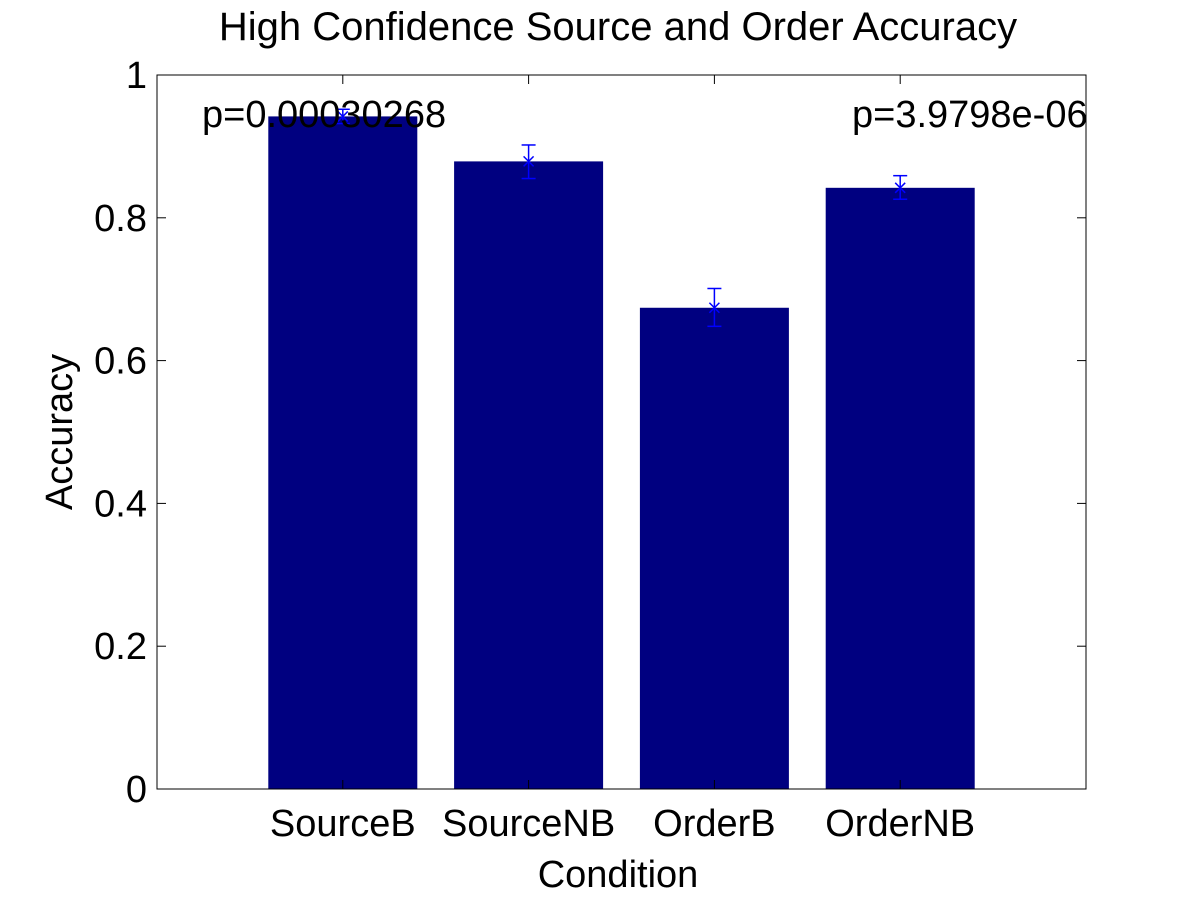  What do you see at coordinates (343, 453) in the screenshot?
I see `bar-sourceb` at bounding box center [343, 453].